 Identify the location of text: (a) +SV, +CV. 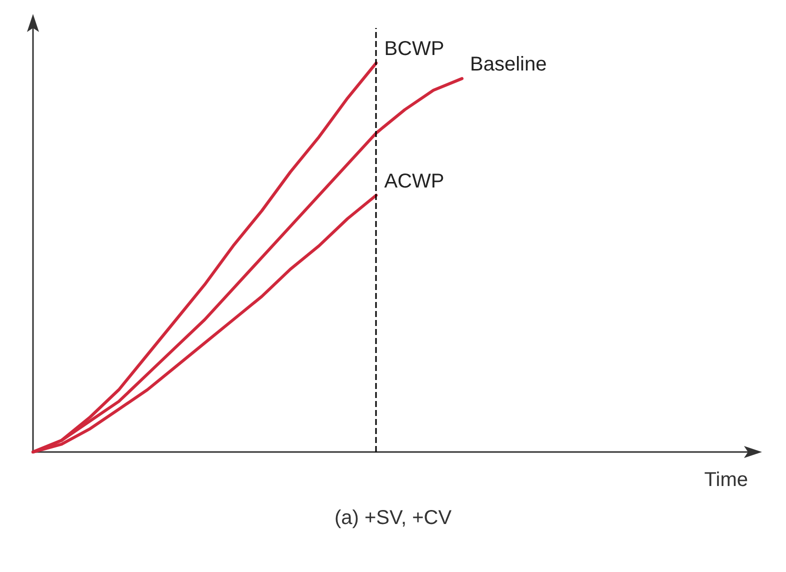
(393, 518).